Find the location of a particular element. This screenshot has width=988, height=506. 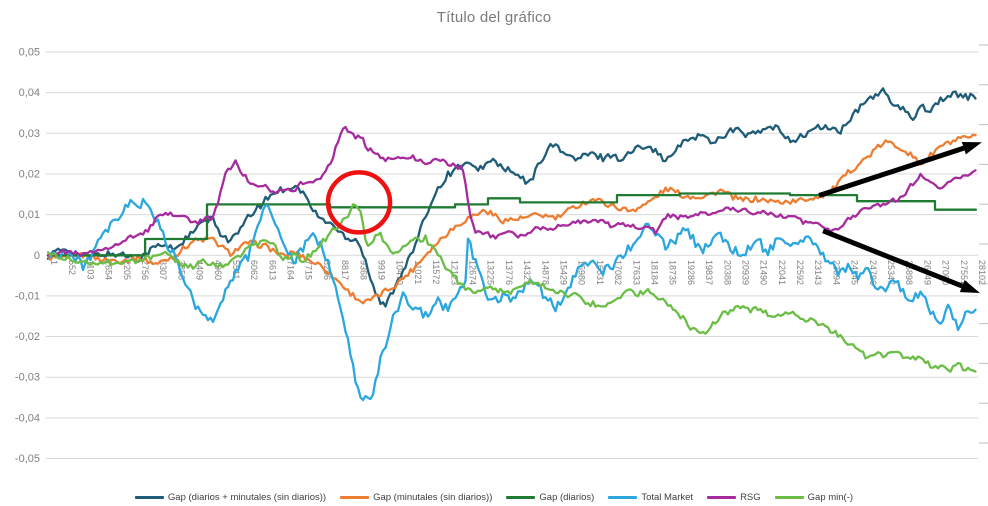

x-tick-label: 2205 is located at coordinates (127, 270).